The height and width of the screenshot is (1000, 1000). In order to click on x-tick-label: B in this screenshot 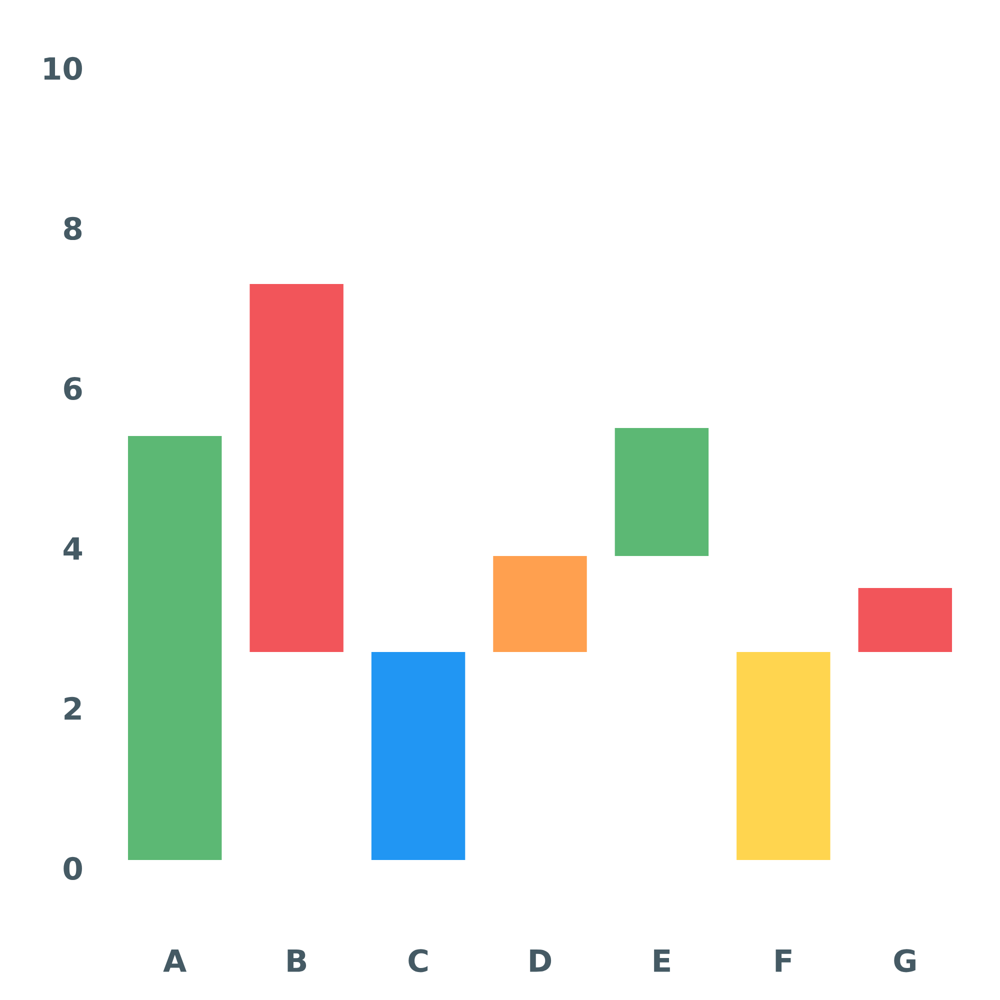, I will do `click(297, 960)`.